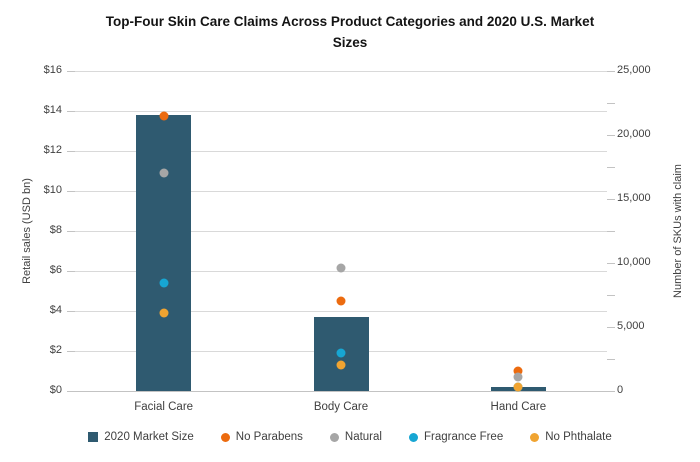 The width and height of the screenshot is (700, 462). I want to click on legend-item-no-phthalate: No Phthalate, so click(571, 437).